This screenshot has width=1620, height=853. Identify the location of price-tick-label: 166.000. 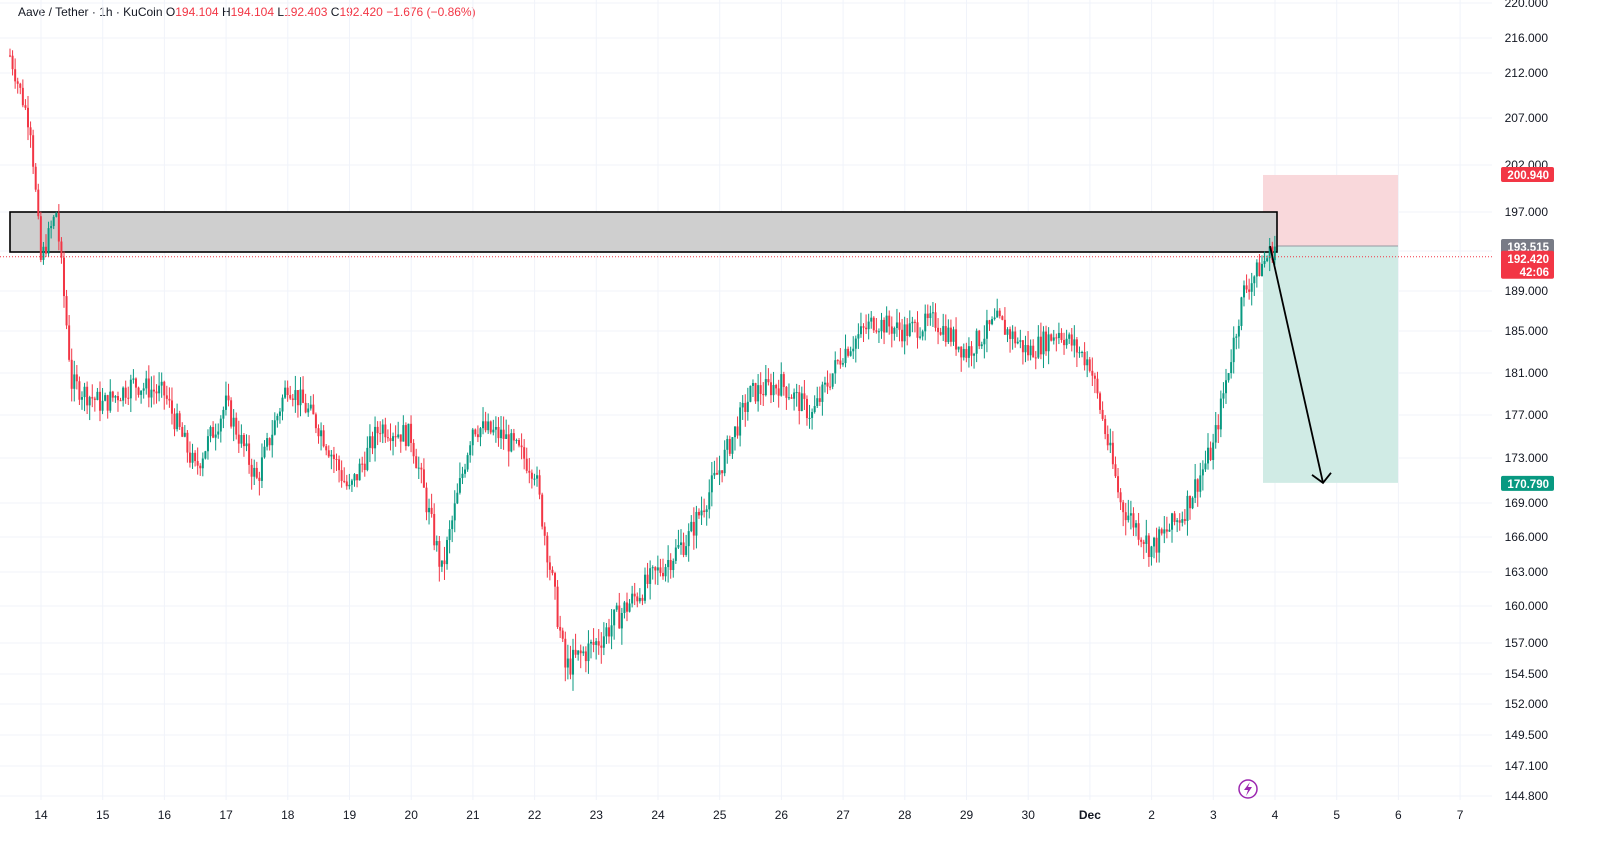
(1527, 537).